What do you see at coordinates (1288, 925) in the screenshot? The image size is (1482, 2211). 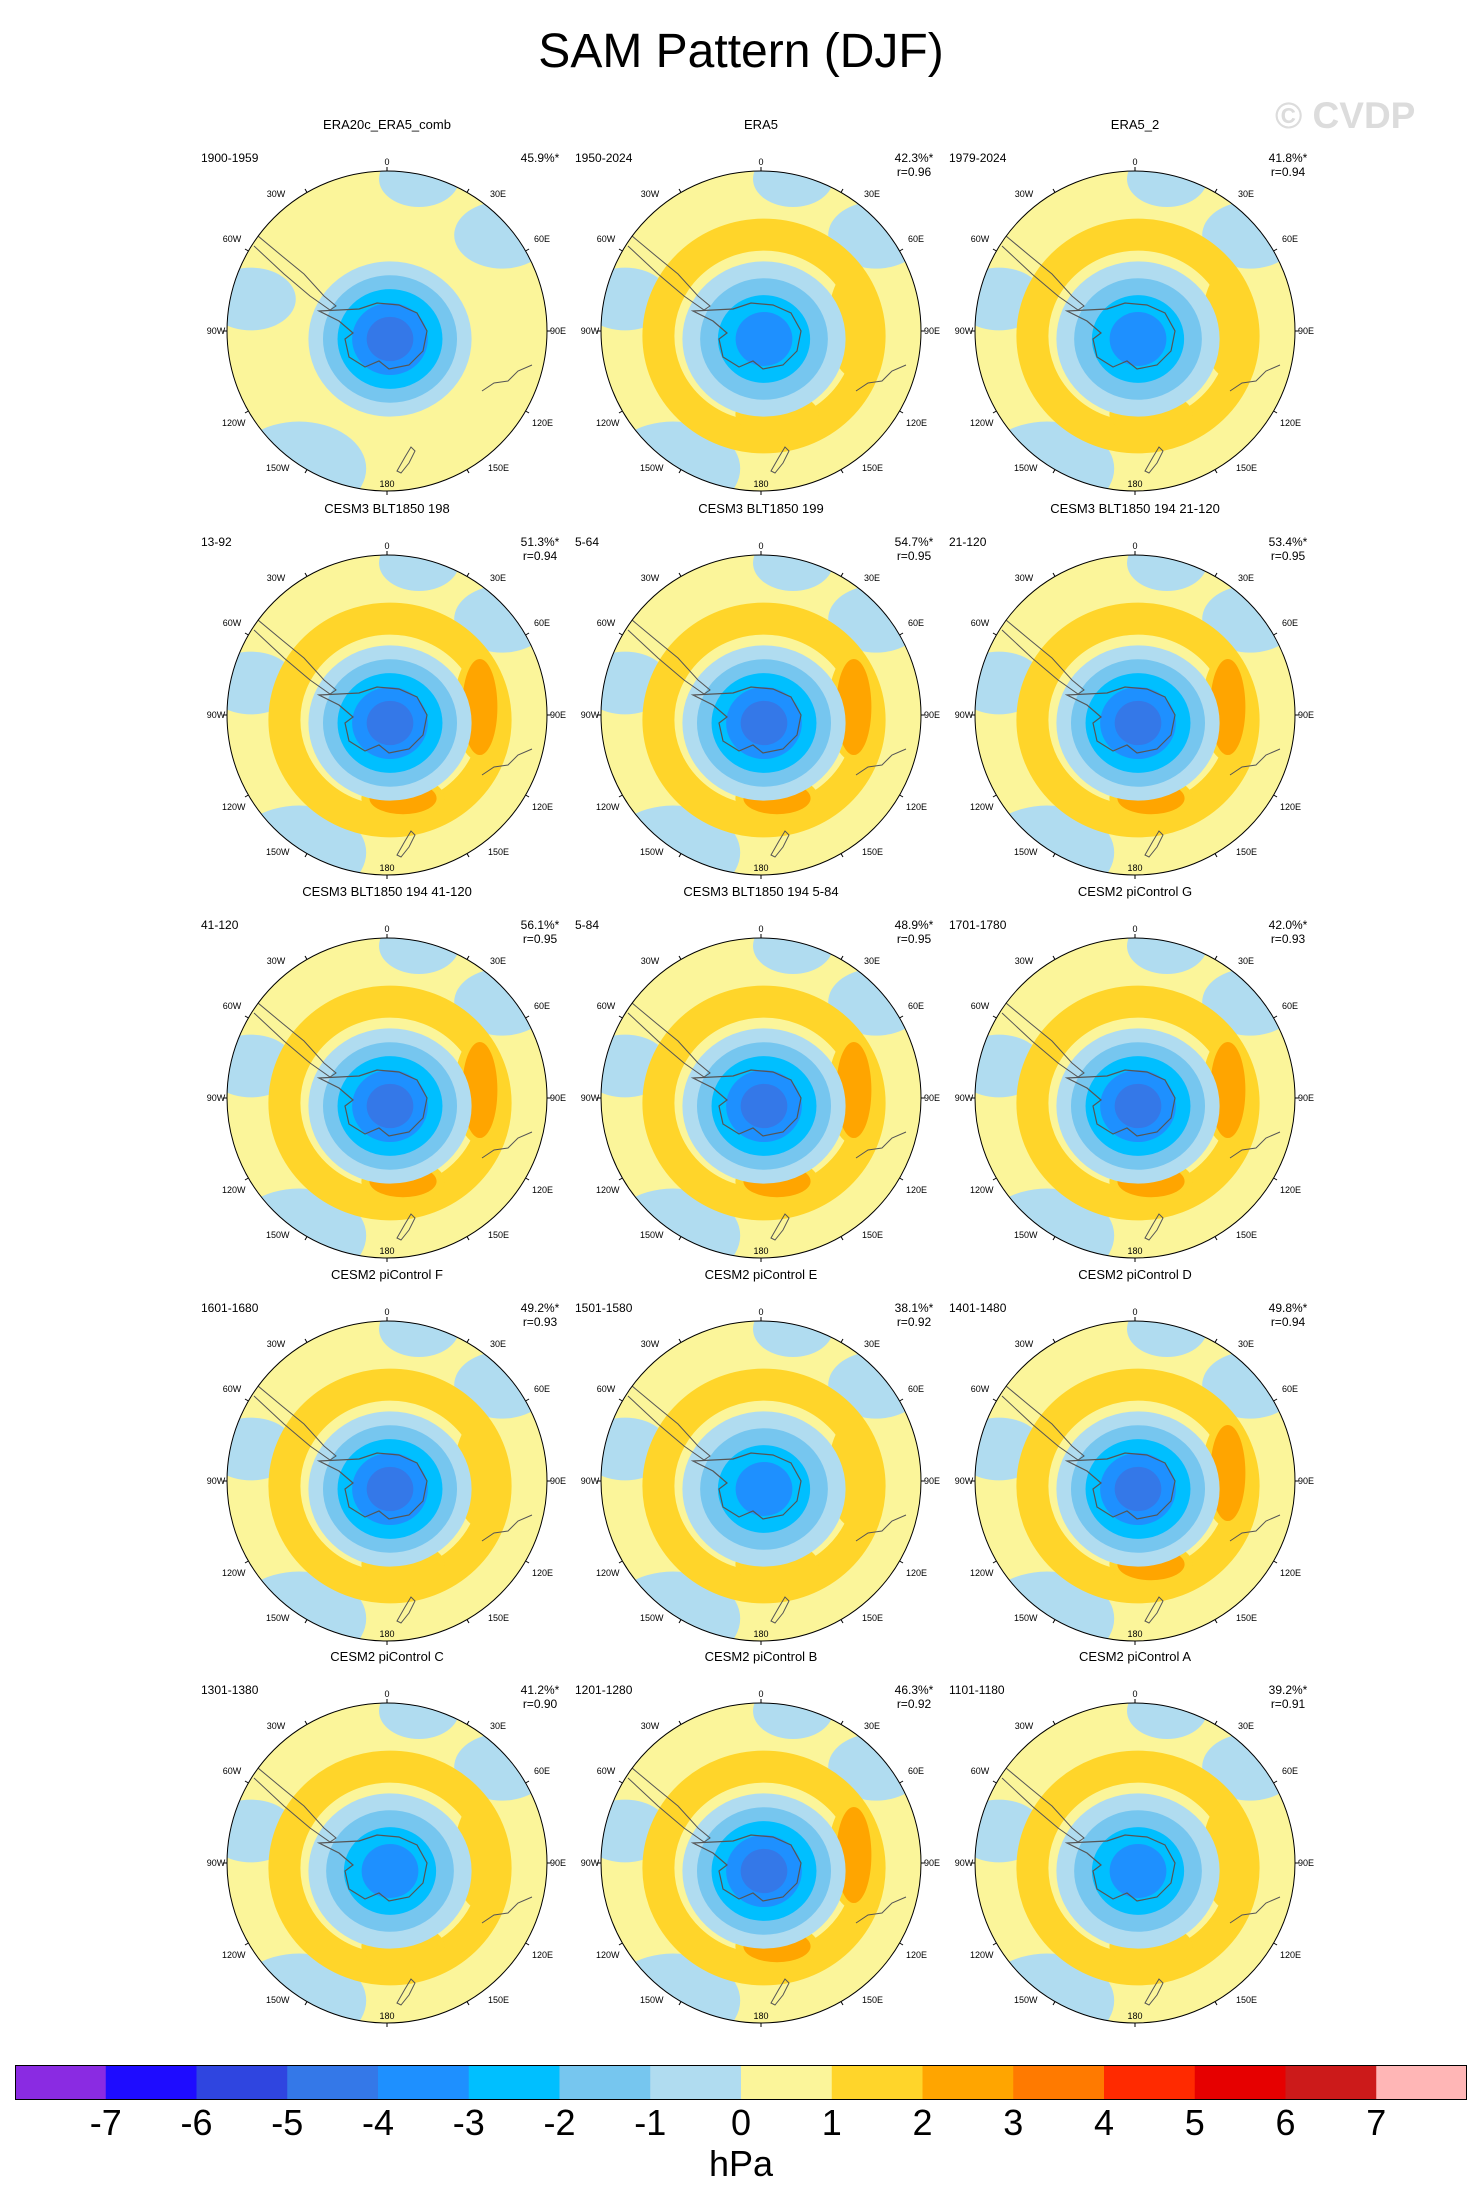 I see `panel-variance: 42.0%*` at bounding box center [1288, 925].